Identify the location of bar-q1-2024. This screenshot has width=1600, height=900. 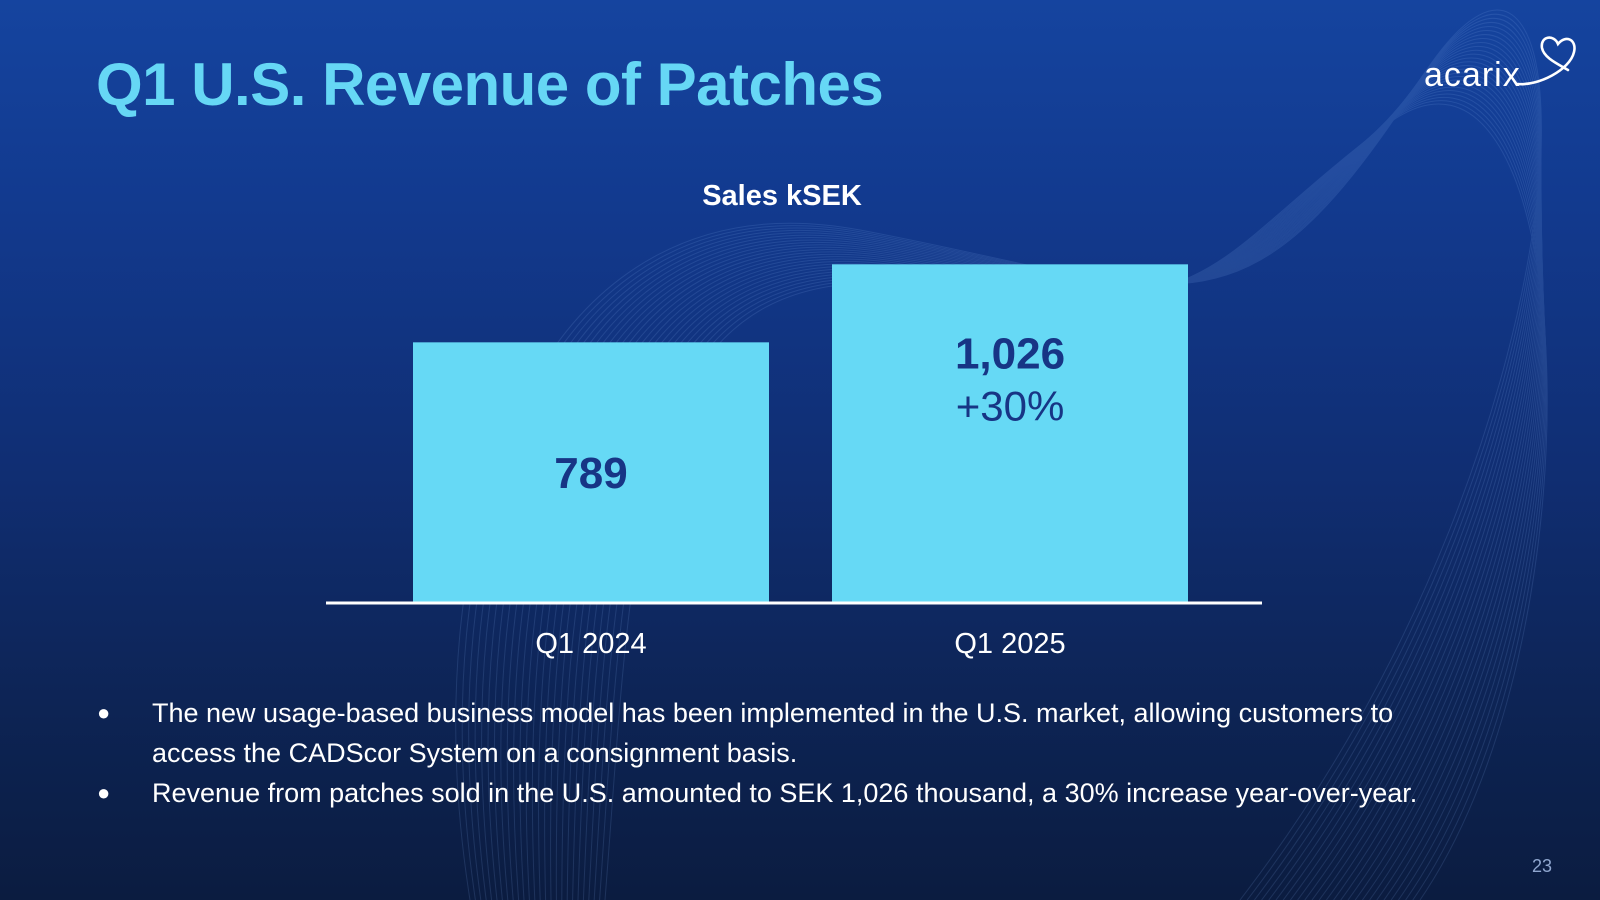
(591, 472).